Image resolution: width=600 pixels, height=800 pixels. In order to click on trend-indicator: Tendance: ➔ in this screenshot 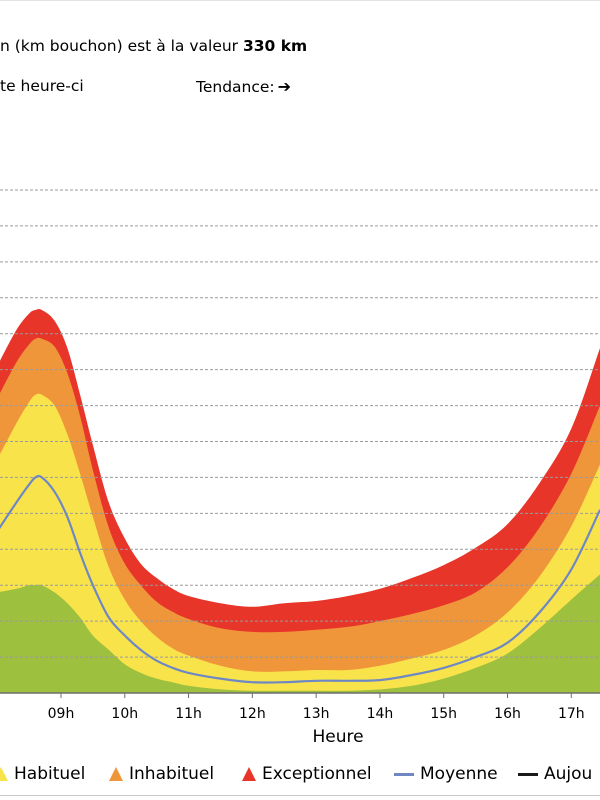, I will do `click(243, 86)`.